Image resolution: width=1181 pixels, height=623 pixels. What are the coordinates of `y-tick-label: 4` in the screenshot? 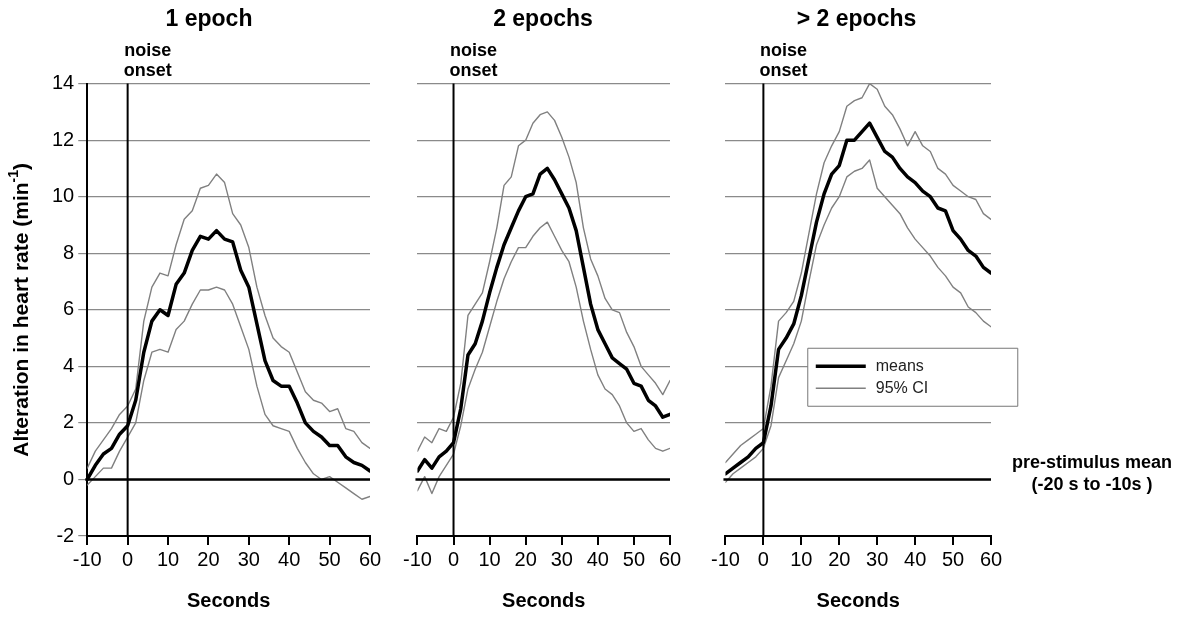 It's located at (69, 364).